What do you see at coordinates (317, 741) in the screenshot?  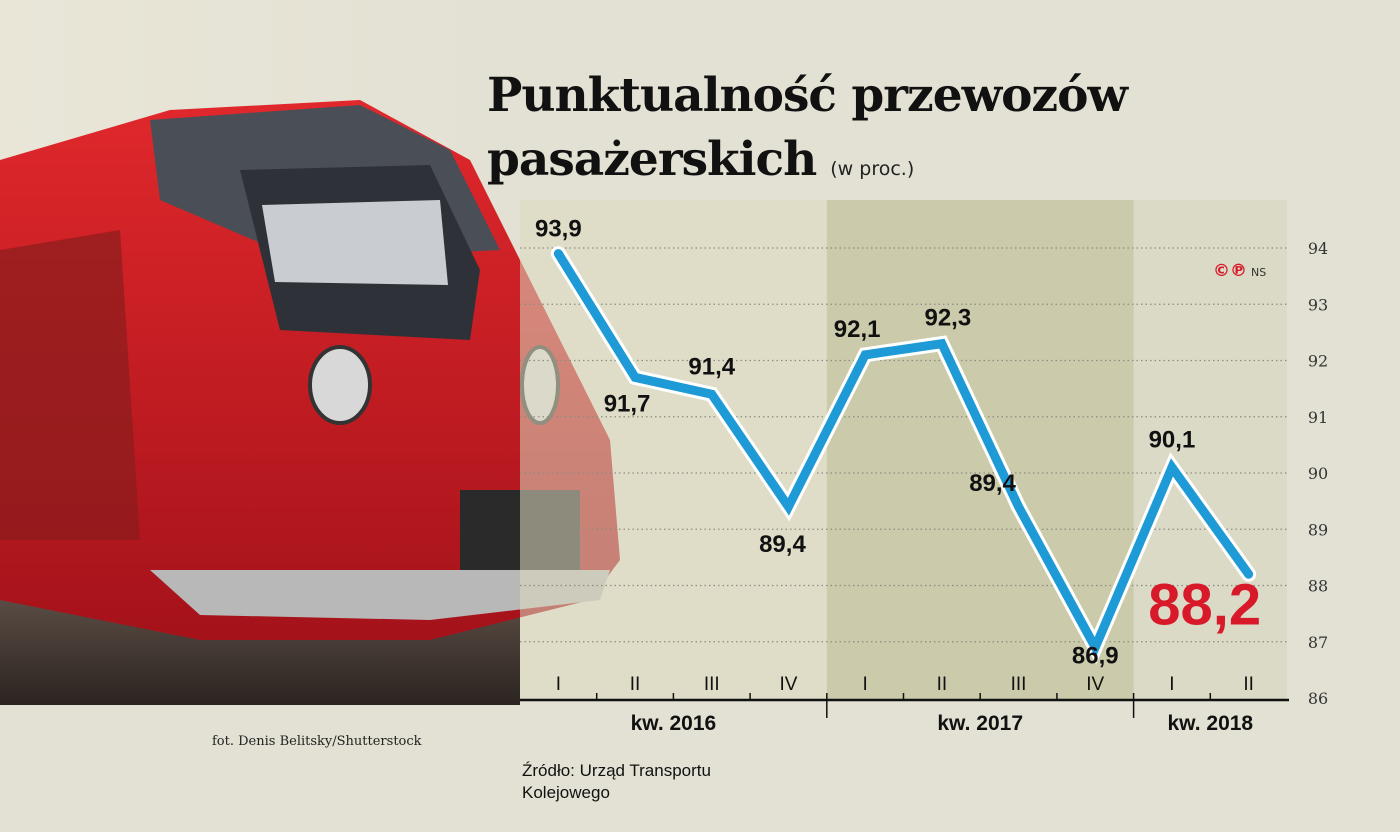 I see `photo-credit: fot. Denis Belitsky/Shutterstock` at bounding box center [317, 741].